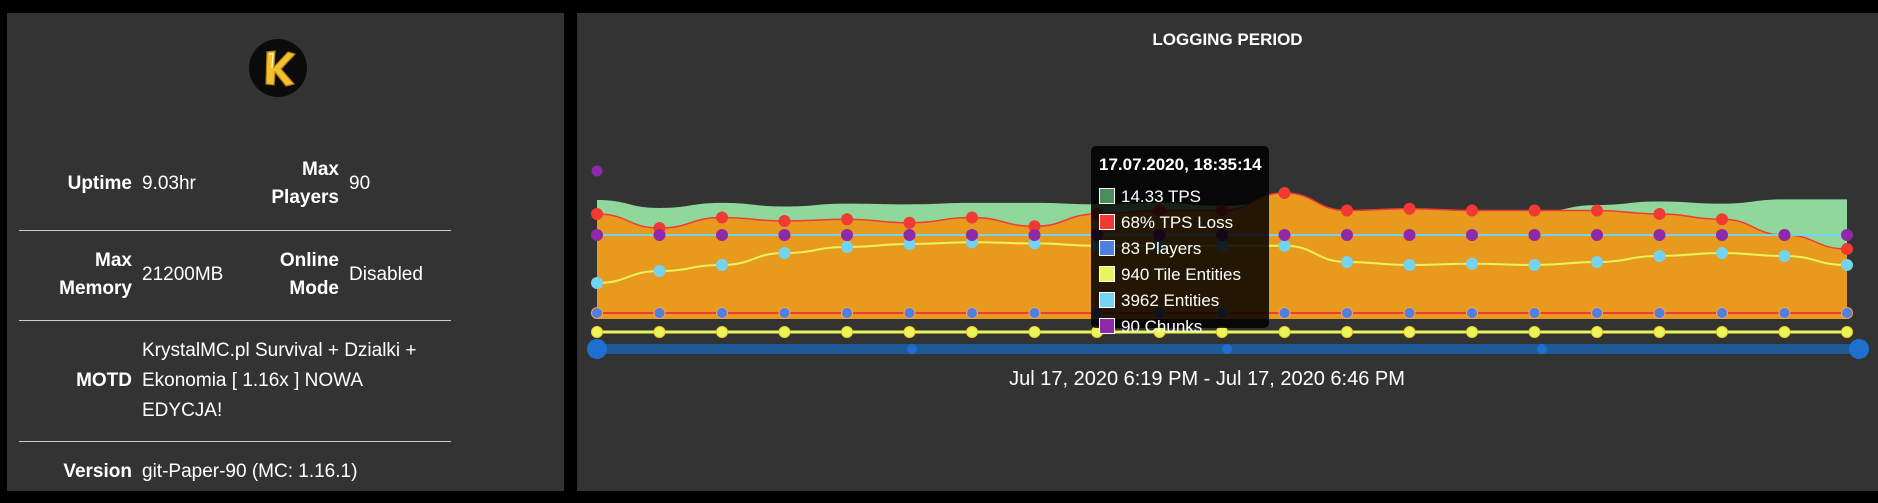 This screenshot has height=503, width=1878. I want to click on range-navigator, so click(1228, 349).